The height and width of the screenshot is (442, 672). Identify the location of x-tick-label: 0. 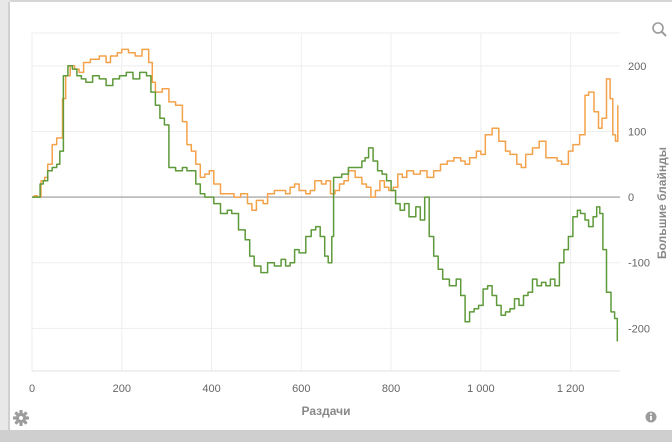
(32, 389).